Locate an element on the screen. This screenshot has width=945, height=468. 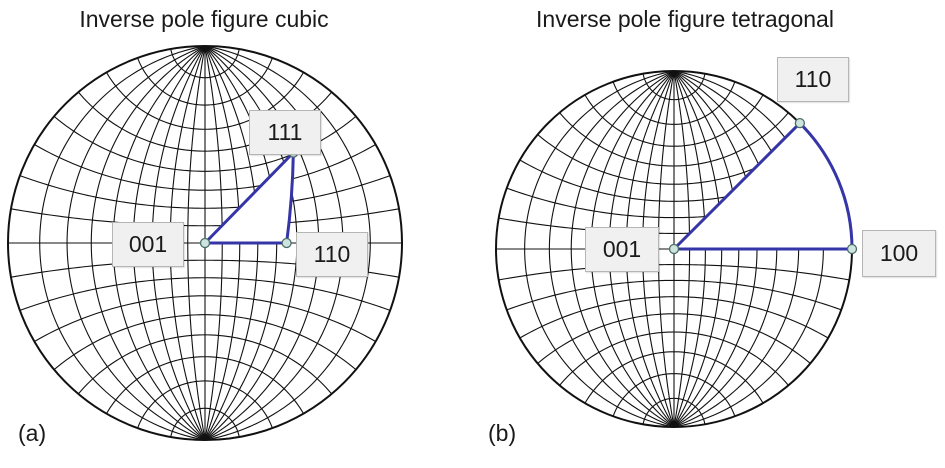
panel-a-label-111: 111 is located at coordinates (285, 132).